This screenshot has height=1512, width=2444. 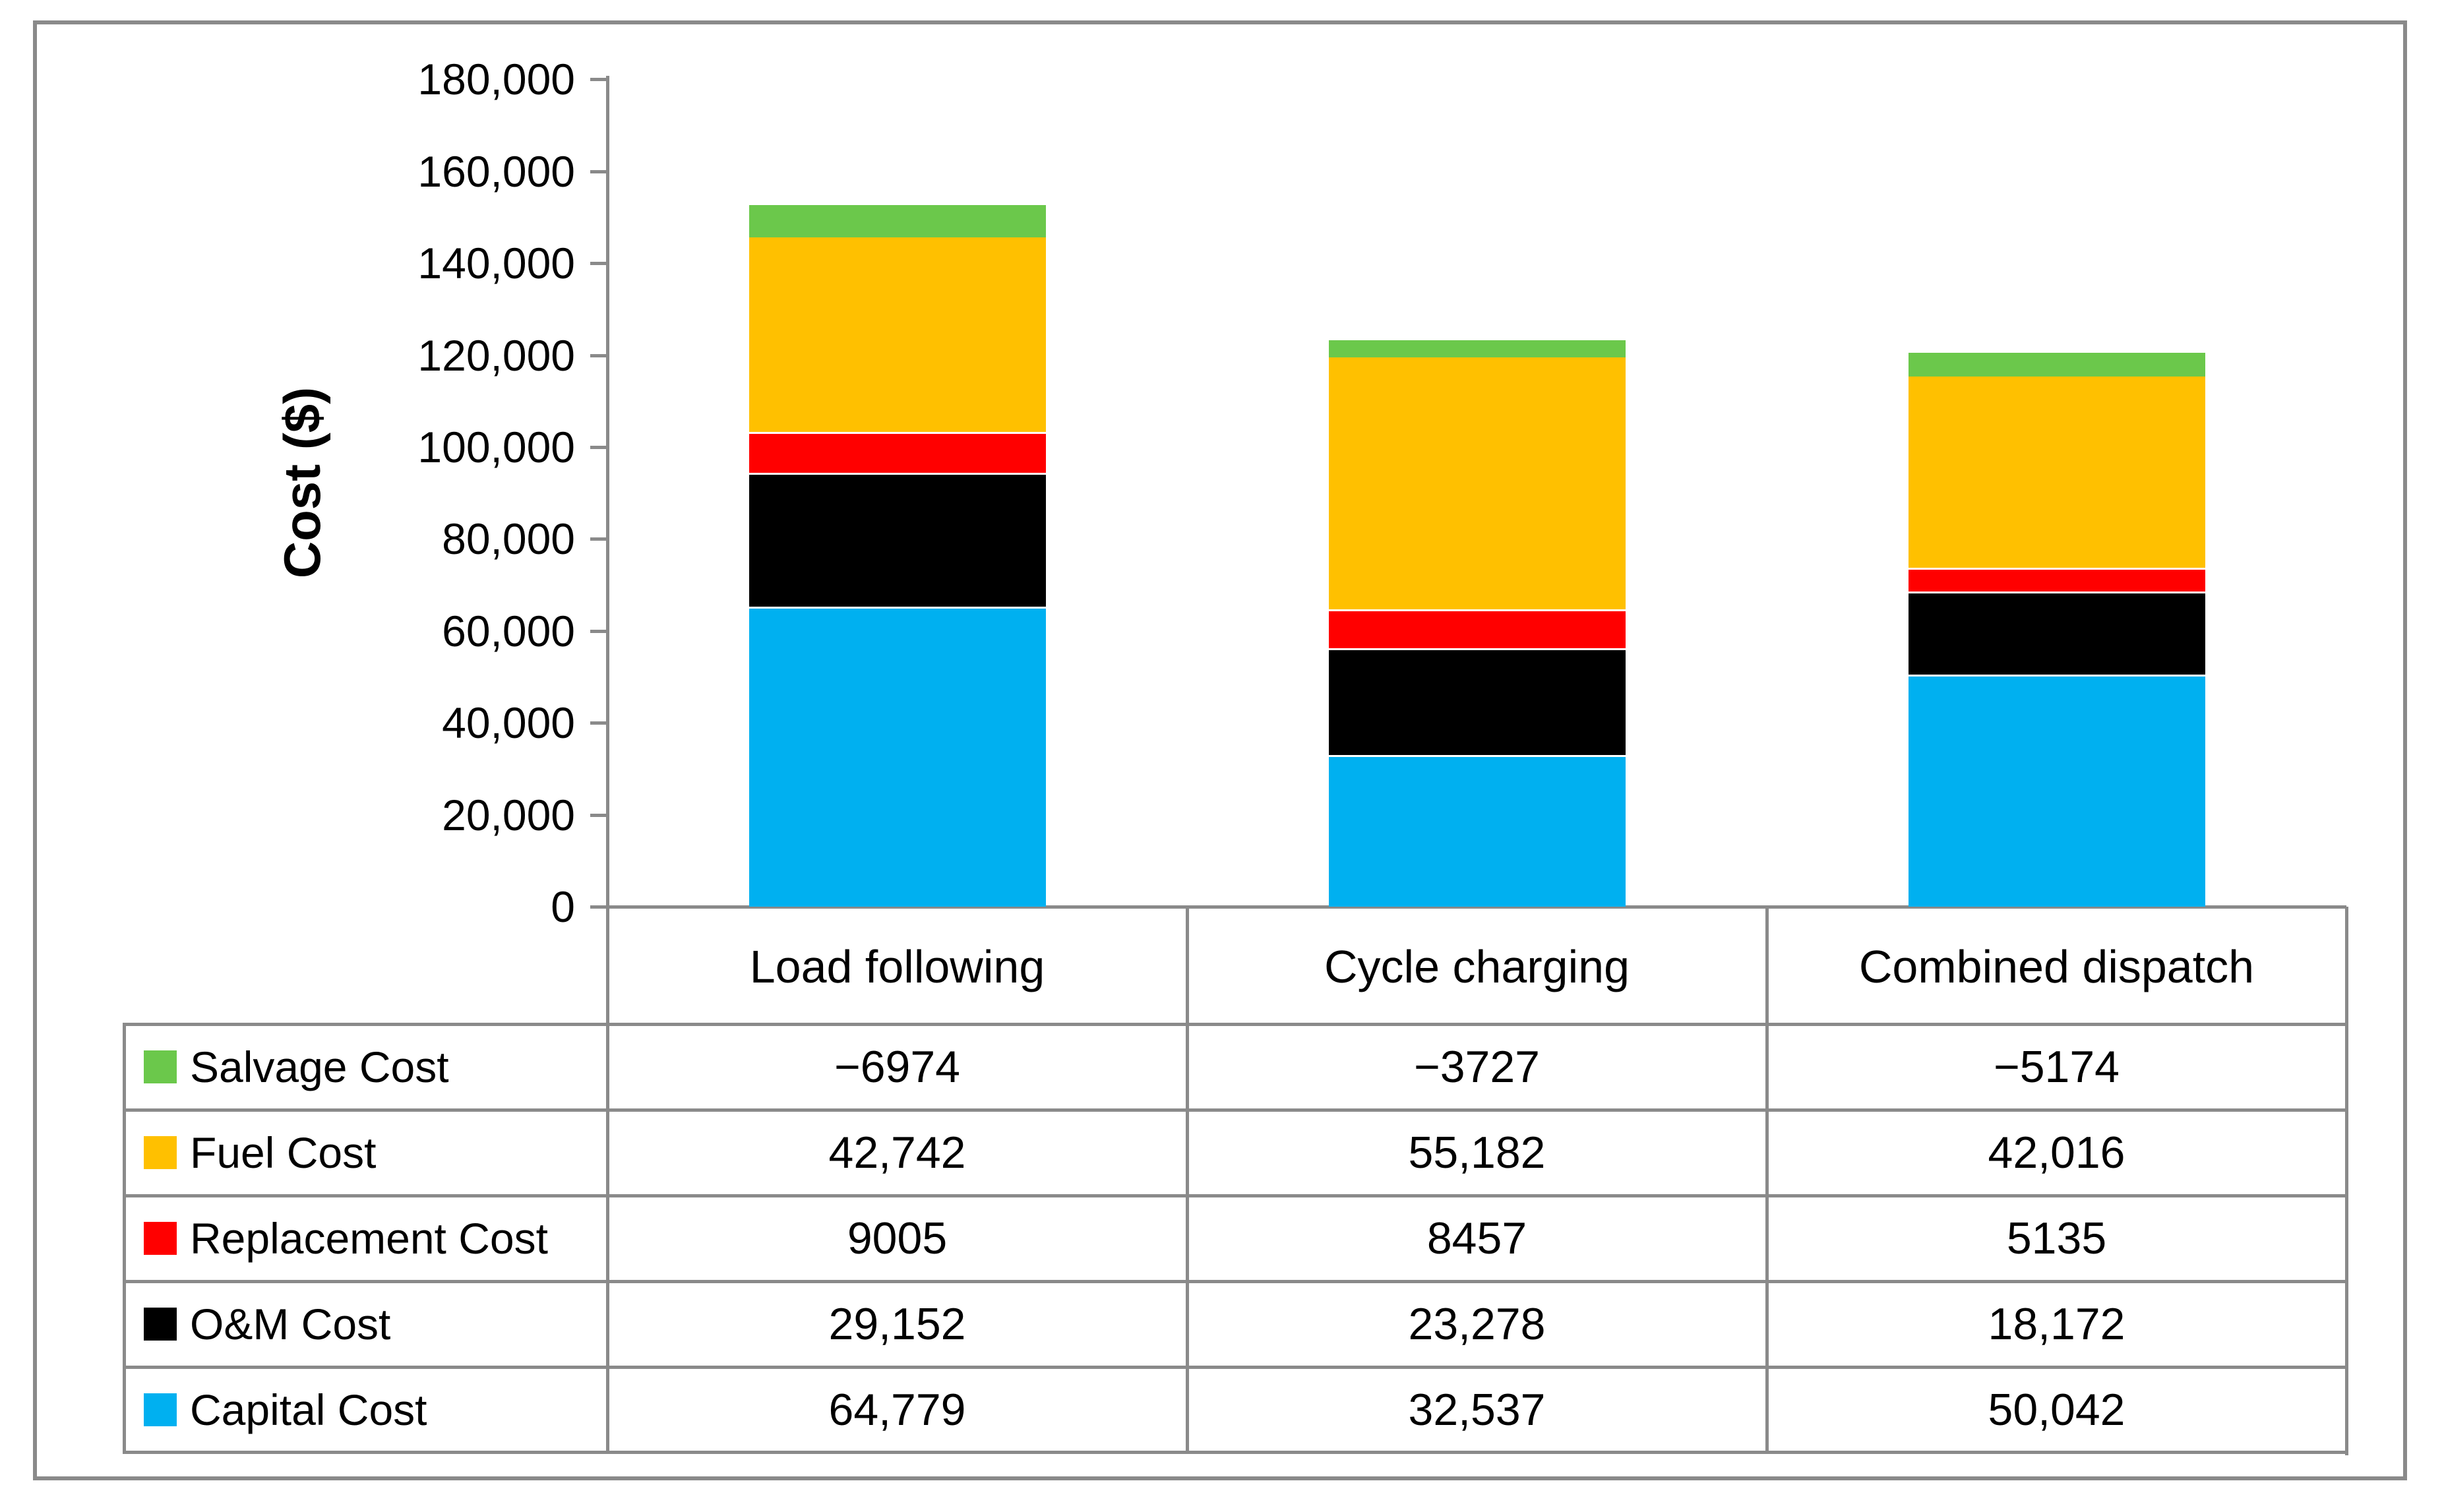 What do you see at coordinates (496, 79) in the screenshot?
I see `y-tick-label: 180,000` at bounding box center [496, 79].